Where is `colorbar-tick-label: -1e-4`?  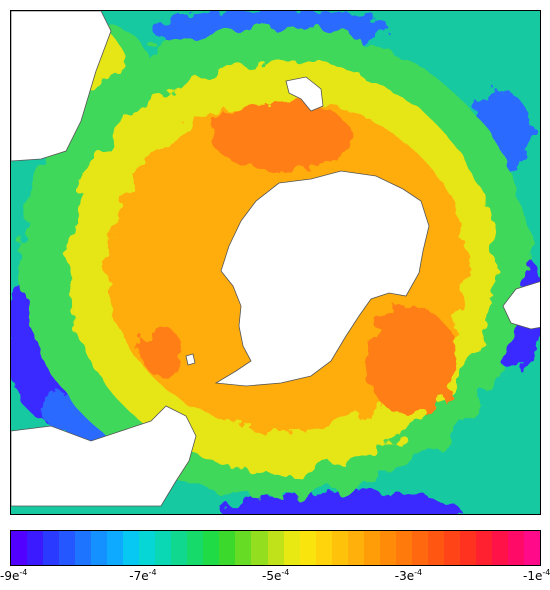 colorbar-tick-label: -1e-4 is located at coordinates (536, 575).